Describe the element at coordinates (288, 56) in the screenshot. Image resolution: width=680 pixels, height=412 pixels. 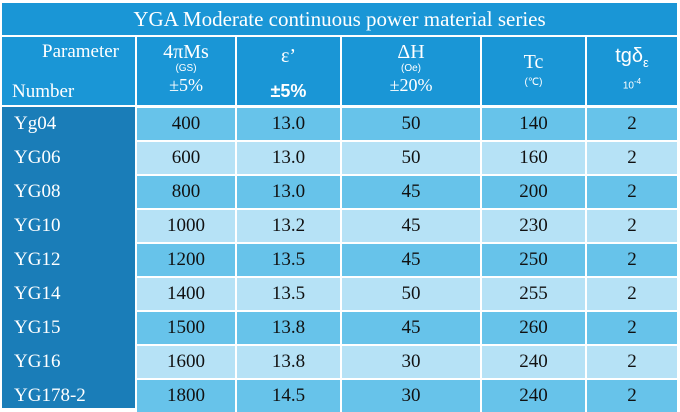
I see `header-epsilon-main: ε’` at that location.